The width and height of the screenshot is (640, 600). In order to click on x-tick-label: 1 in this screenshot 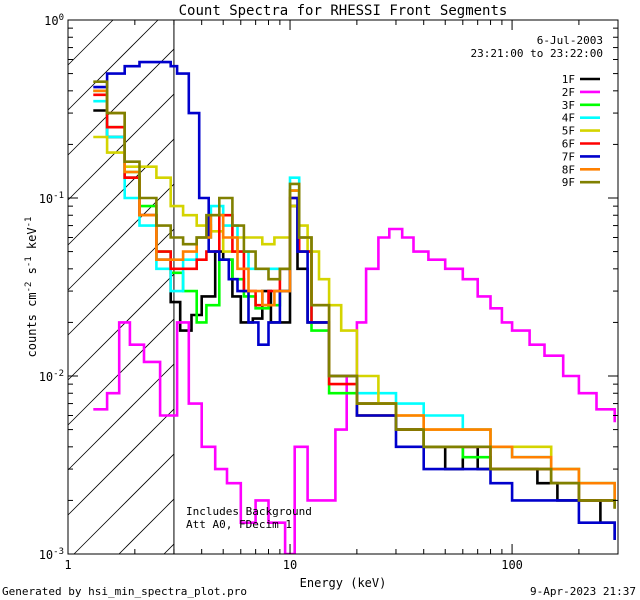, I will do `click(67, 565)`.